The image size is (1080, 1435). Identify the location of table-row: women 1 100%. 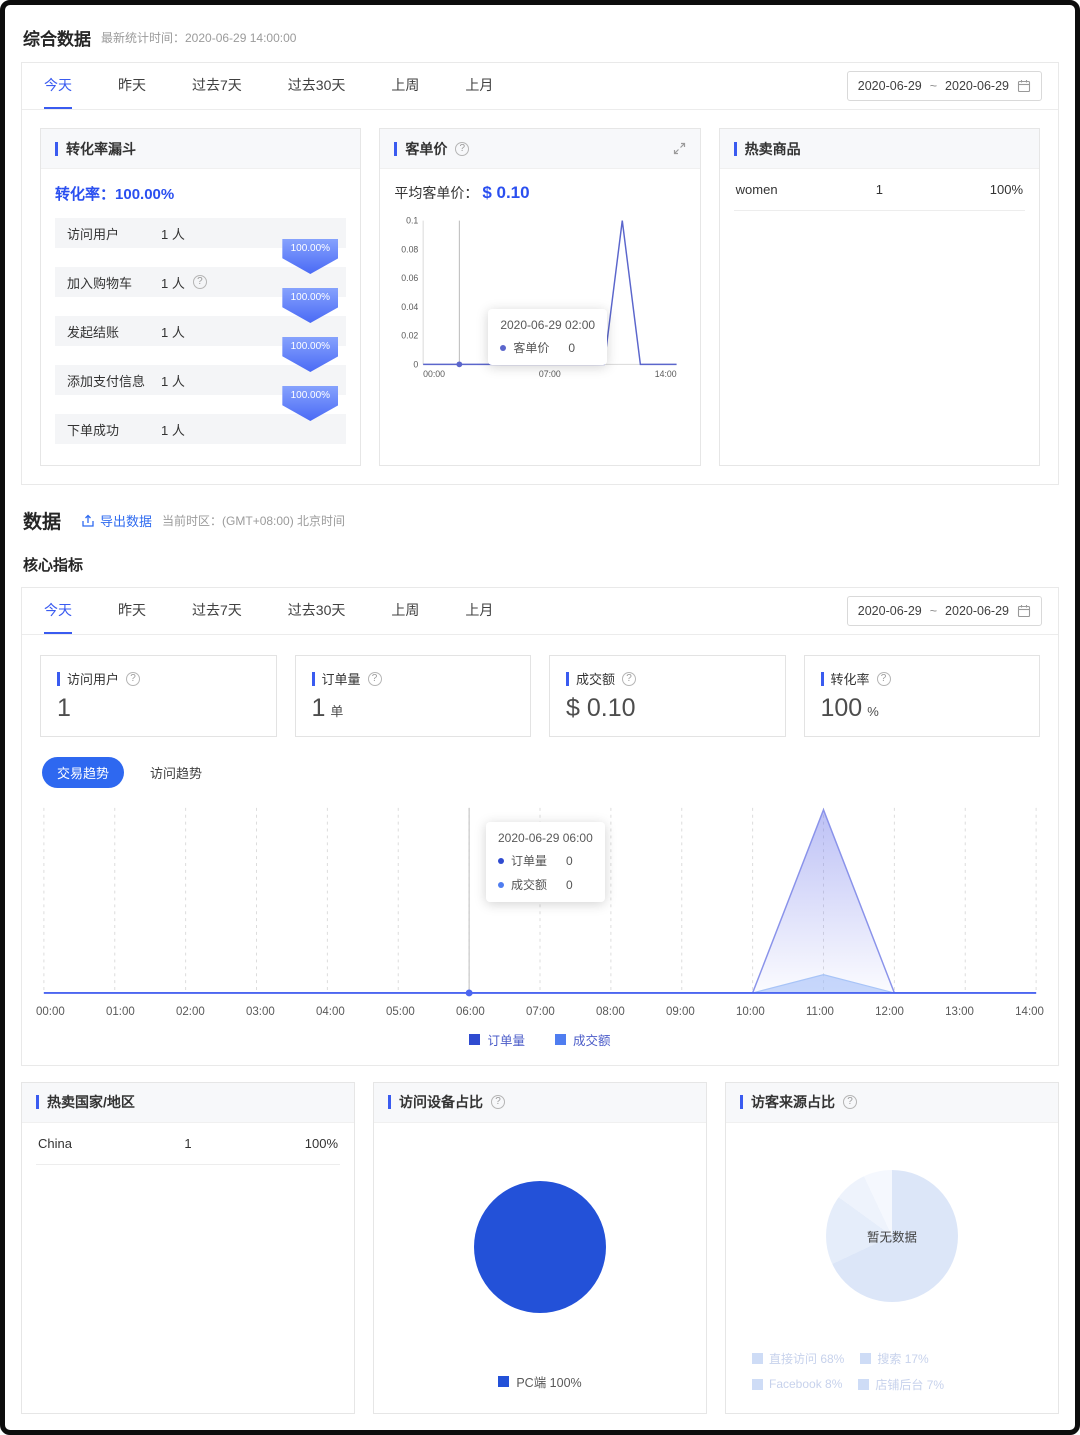
(879, 190).